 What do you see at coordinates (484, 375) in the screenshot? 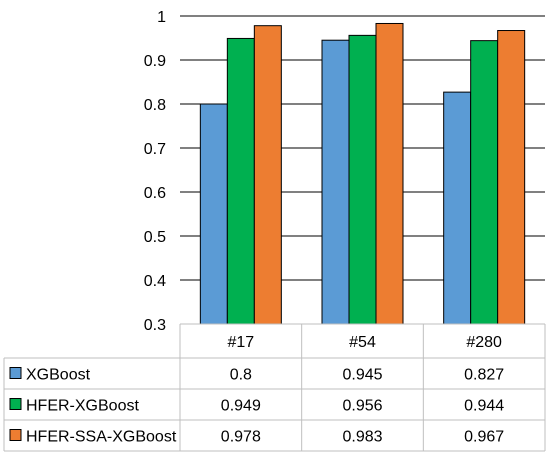
I see `data-label: 0.827` at bounding box center [484, 375].